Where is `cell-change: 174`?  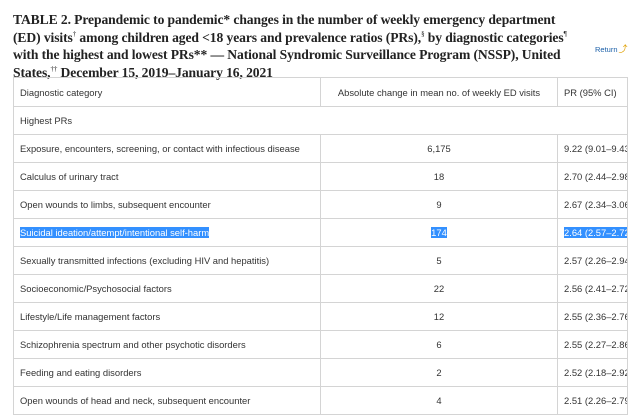
cell-change: 174 is located at coordinates (439, 232).